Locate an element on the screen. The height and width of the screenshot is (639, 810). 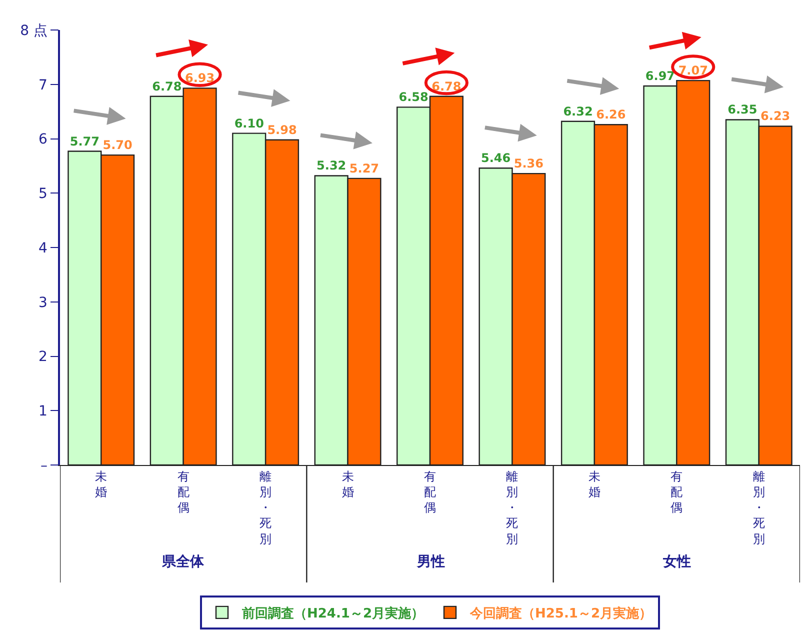
data-label: 6.32 is located at coordinates (578, 111).